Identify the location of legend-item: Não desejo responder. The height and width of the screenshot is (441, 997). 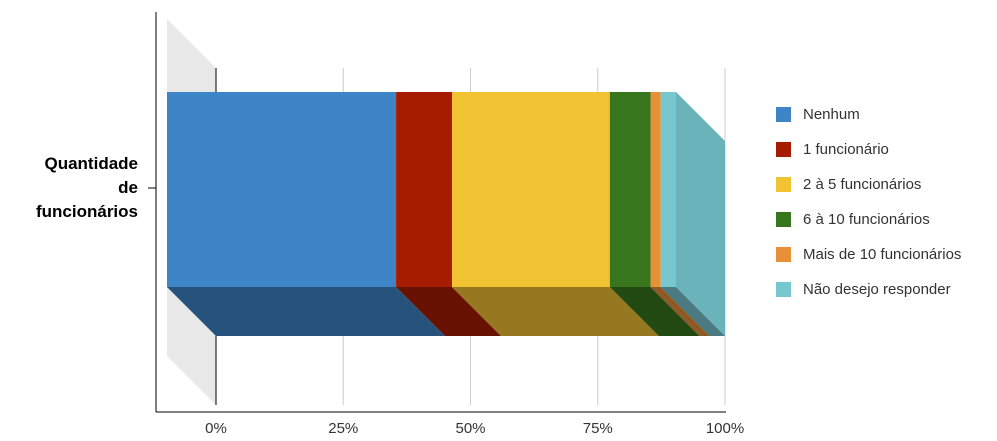
(868, 289).